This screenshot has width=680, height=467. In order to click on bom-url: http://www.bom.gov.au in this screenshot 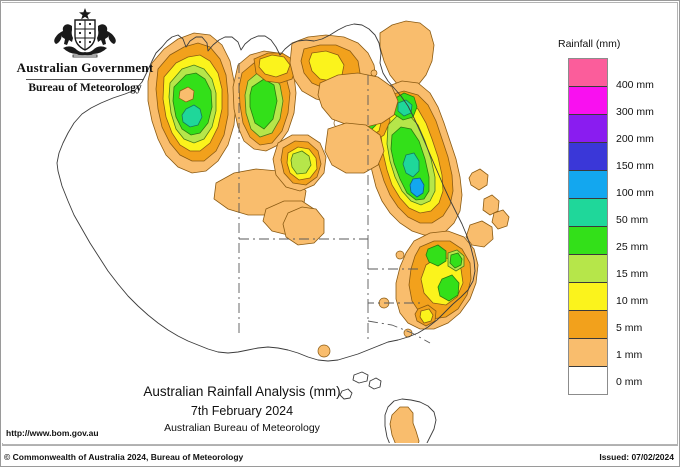, I will do `click(52, 433)`.